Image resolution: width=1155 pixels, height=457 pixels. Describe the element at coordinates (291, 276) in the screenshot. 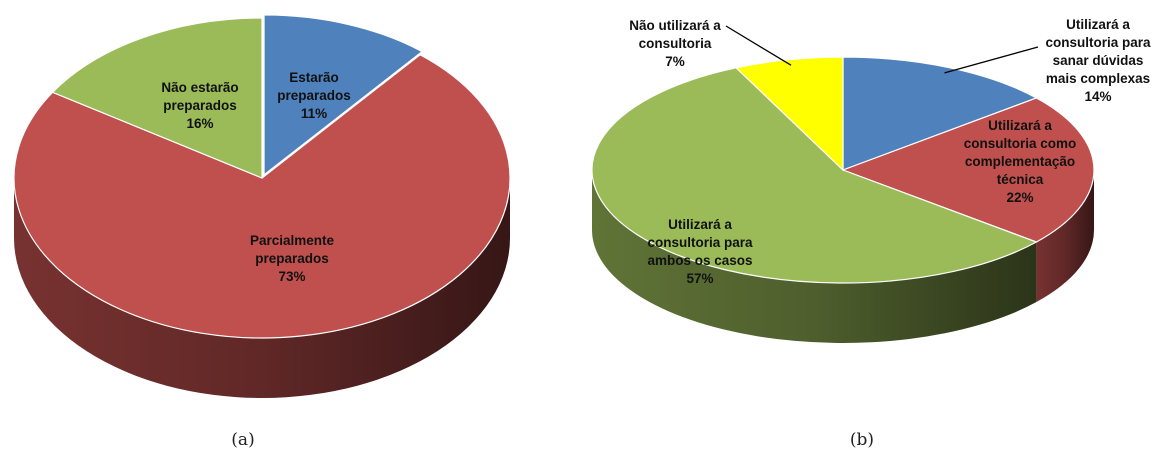

I see `slice-percent: 73%` at that location.